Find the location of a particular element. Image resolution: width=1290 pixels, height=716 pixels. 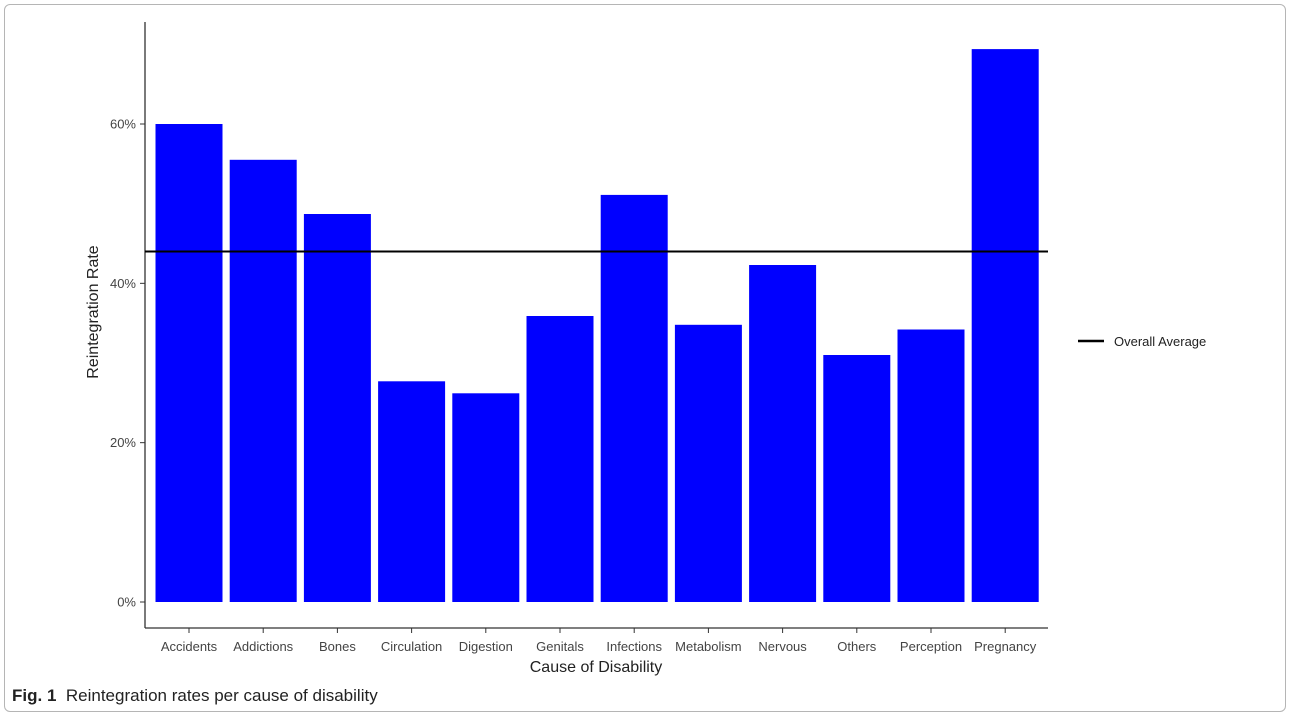

x-tick-label: Accidents is located at coordinates (189, 646).